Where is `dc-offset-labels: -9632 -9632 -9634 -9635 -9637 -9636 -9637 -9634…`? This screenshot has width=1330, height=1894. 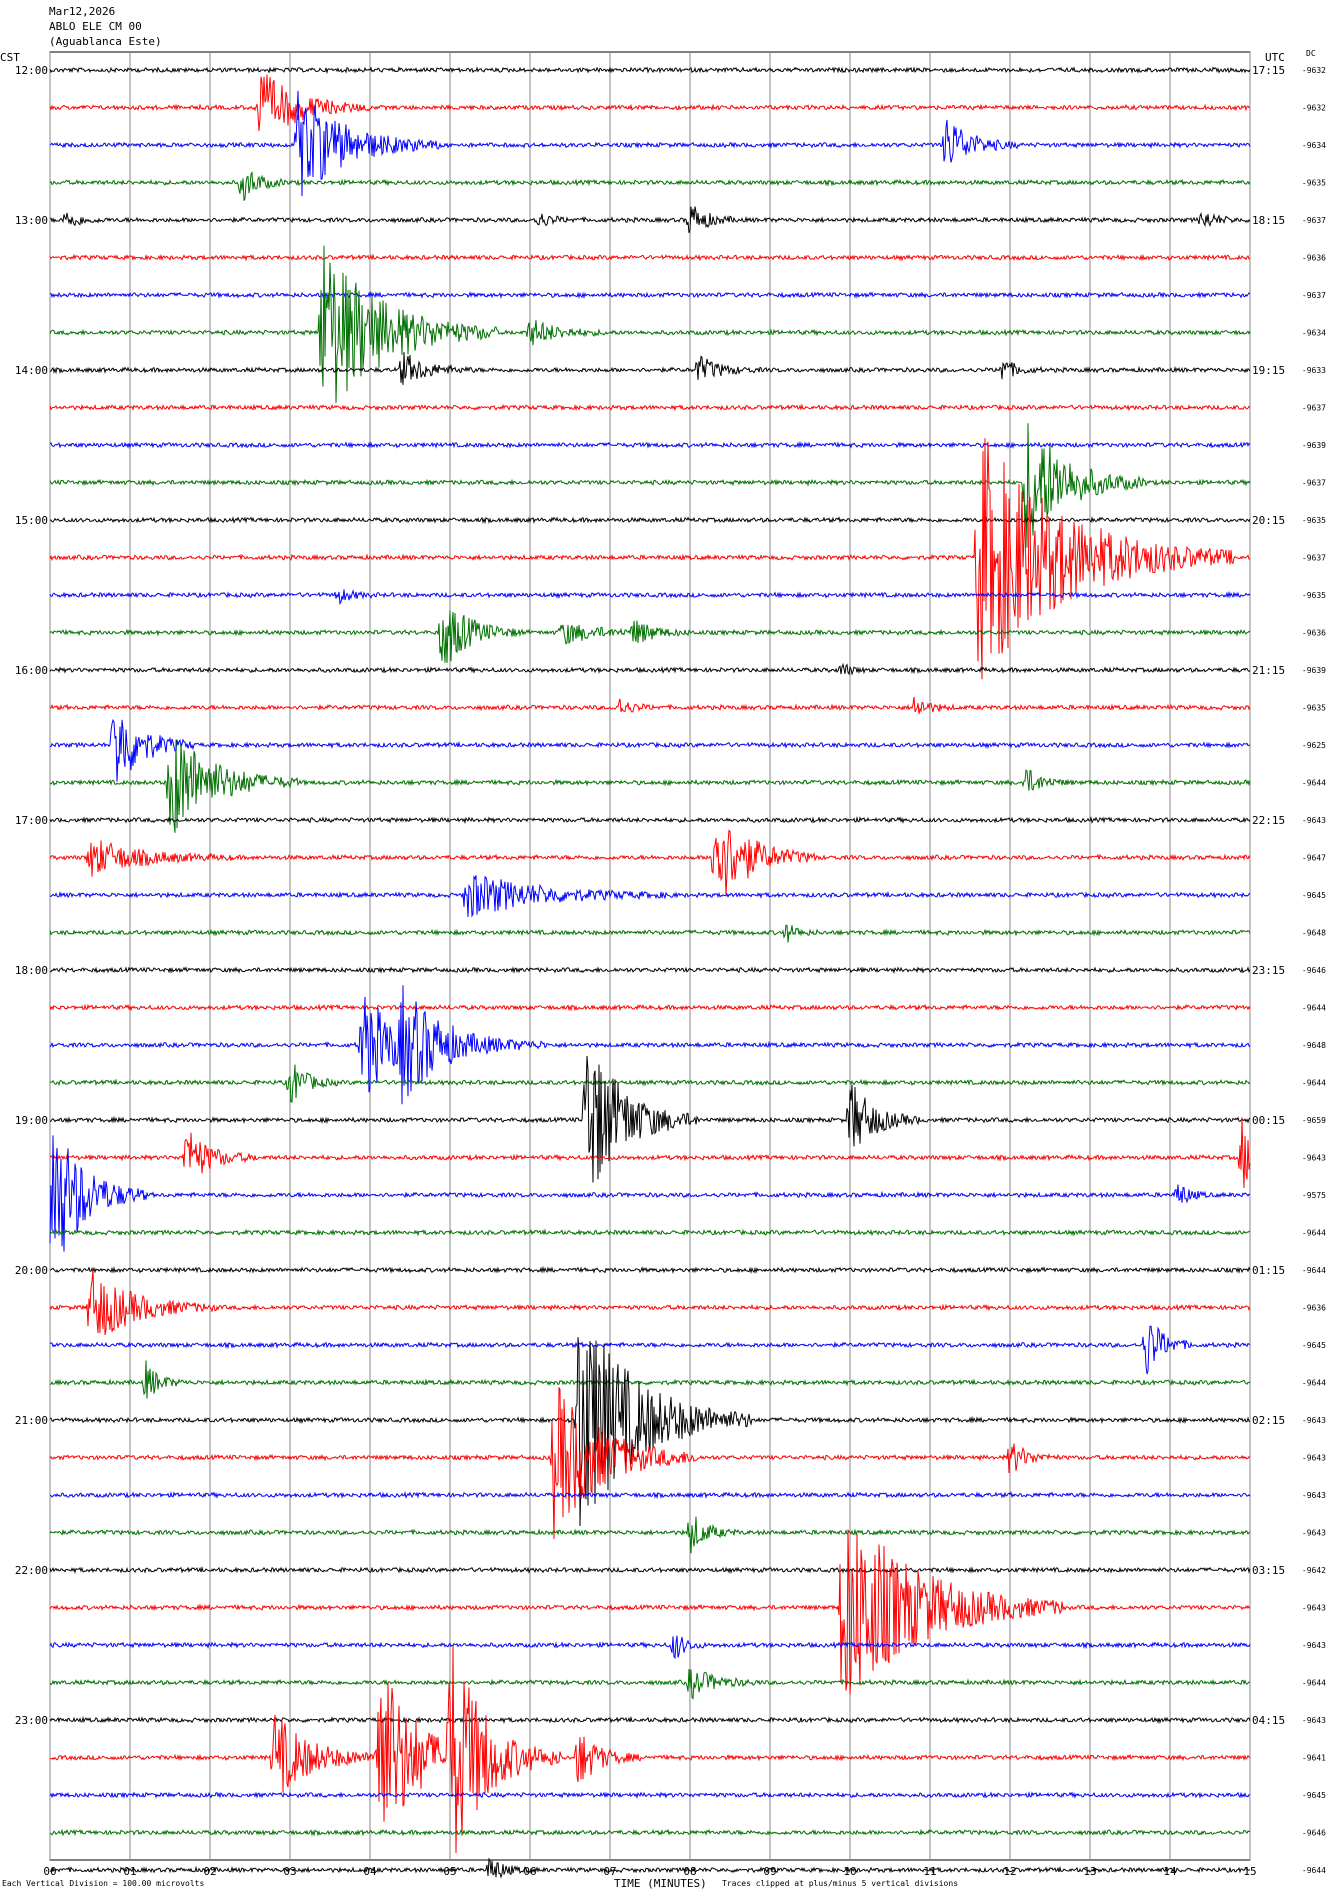 dc-offset-labels: -9632 -9632 -9634 -9635 -9637 -9636 -9637 -9634… is located at coordinates (1314, 970).